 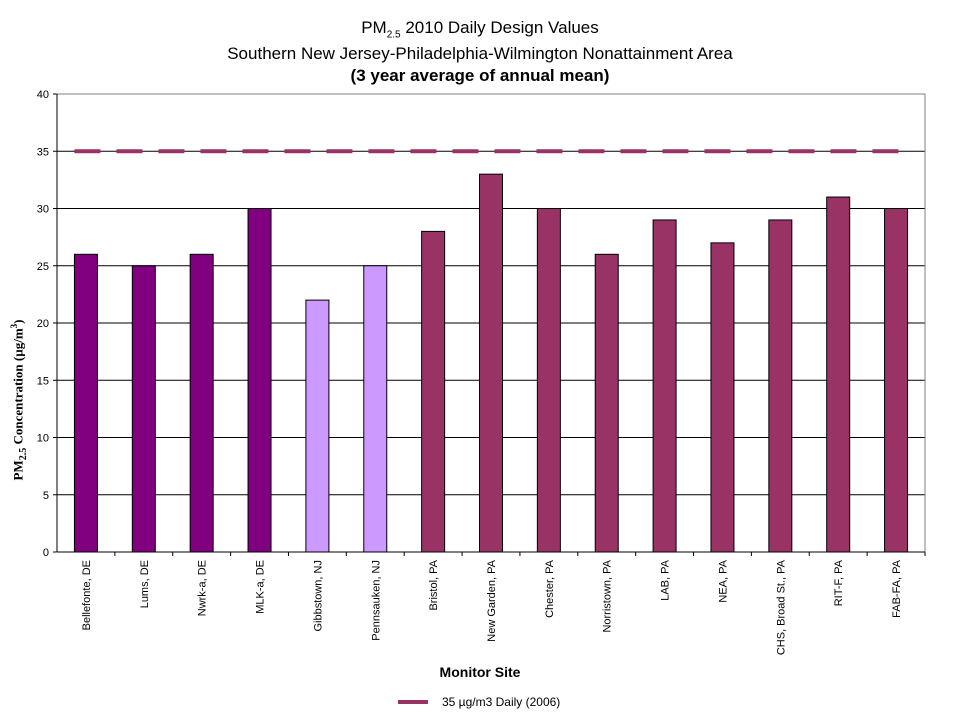 I want to click on y-tick-label: 25, so click(x=43, y=267).